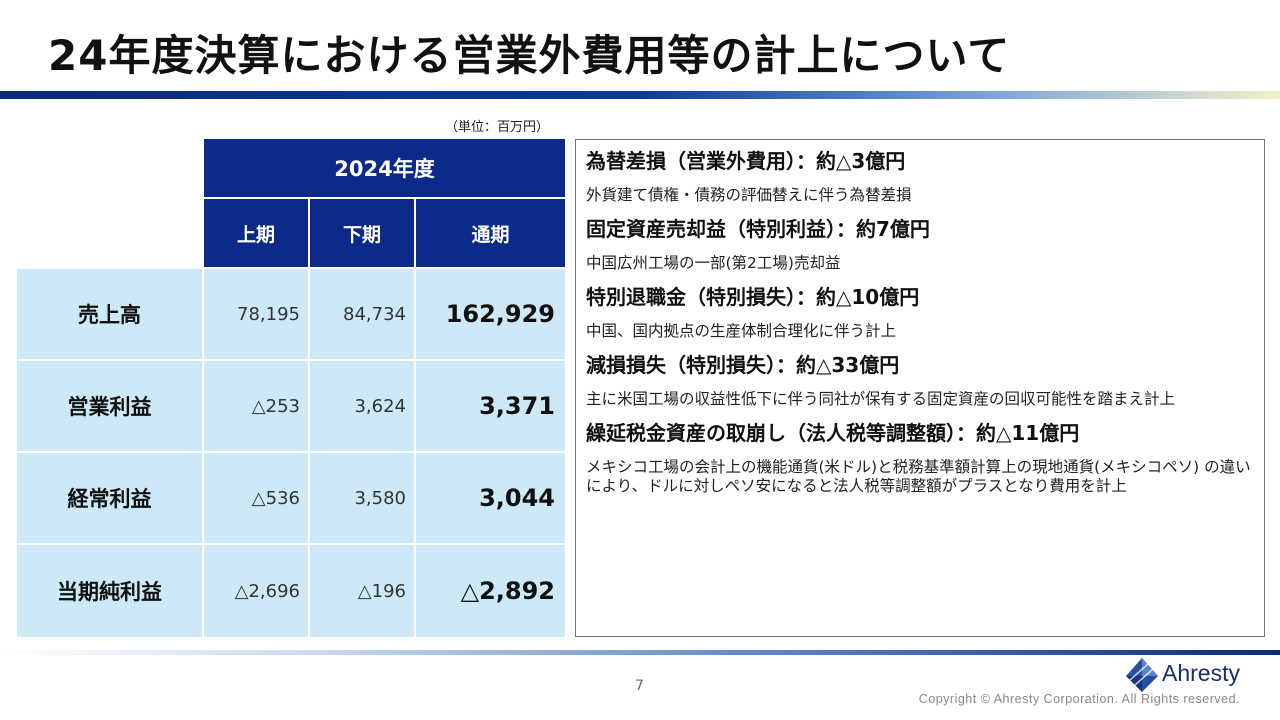  What do you see at coordinates (362, 498) in the screenshot?
I see `value-h2: 3,580` at bounding box center [362, 498].